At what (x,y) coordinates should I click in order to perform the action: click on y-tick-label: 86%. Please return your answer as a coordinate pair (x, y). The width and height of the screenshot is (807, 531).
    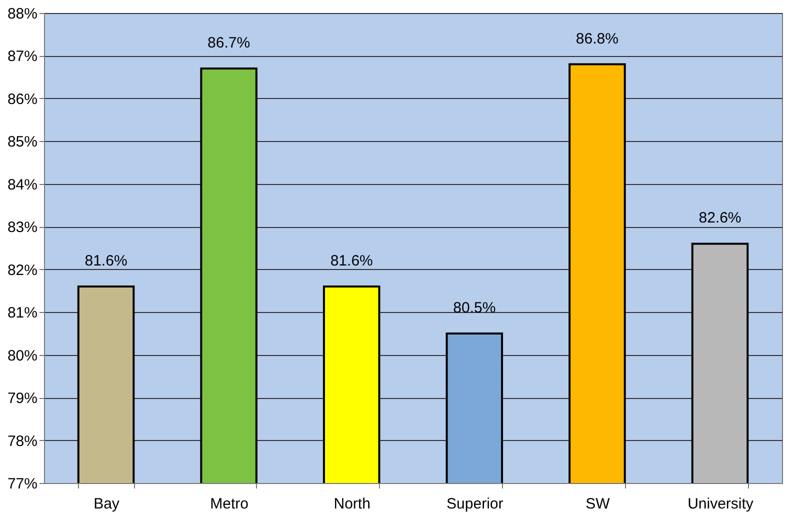
    Looking at the image, I should click on (22, 99).